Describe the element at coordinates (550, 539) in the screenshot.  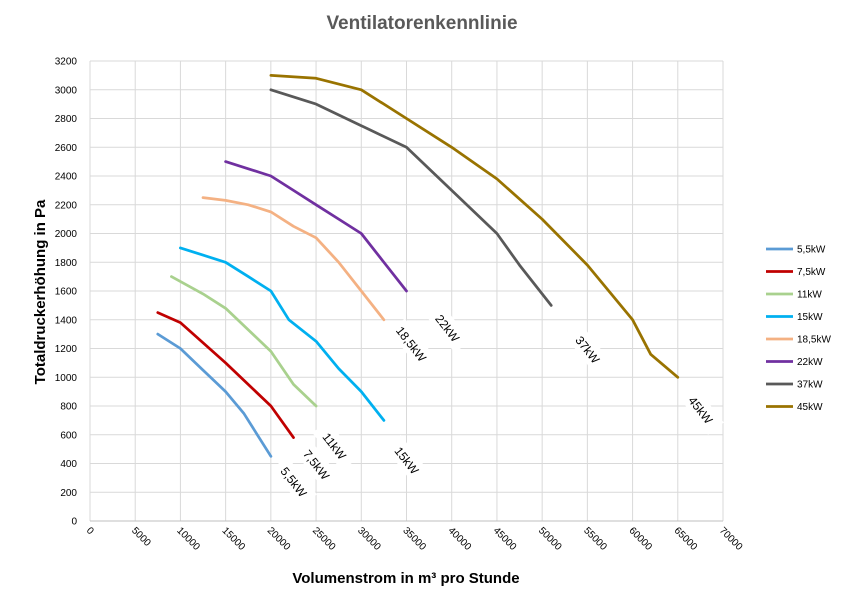
I see `x-tick-label: 50000` at that location.